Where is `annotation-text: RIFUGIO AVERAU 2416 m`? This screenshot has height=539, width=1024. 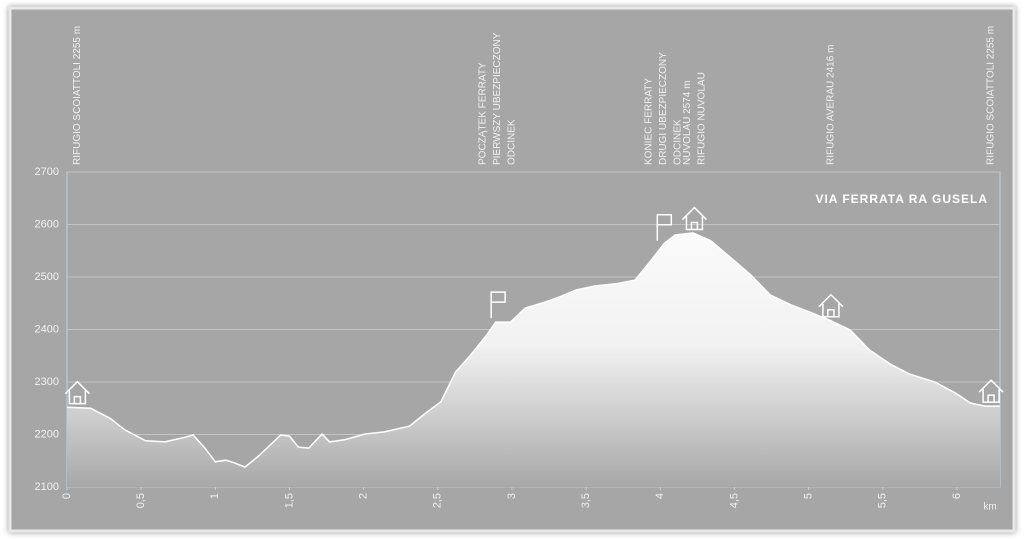 annotation-text: RIFUGIO AVERAU 2416 m is located at coordinates (831, 105).